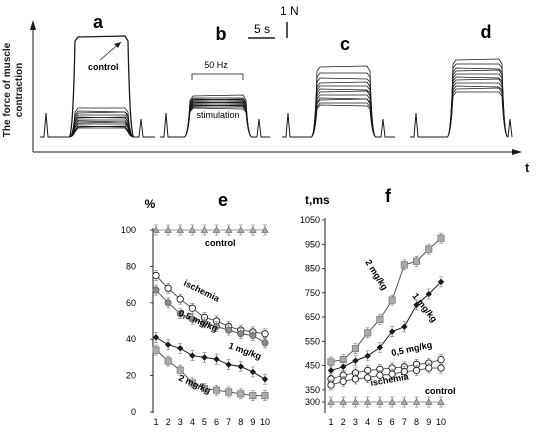 This screenshot has width=550, height=433. Describe the element at coordinates (312, 317) in the screenshot. I see `f-ytick-label: 650` at that location.